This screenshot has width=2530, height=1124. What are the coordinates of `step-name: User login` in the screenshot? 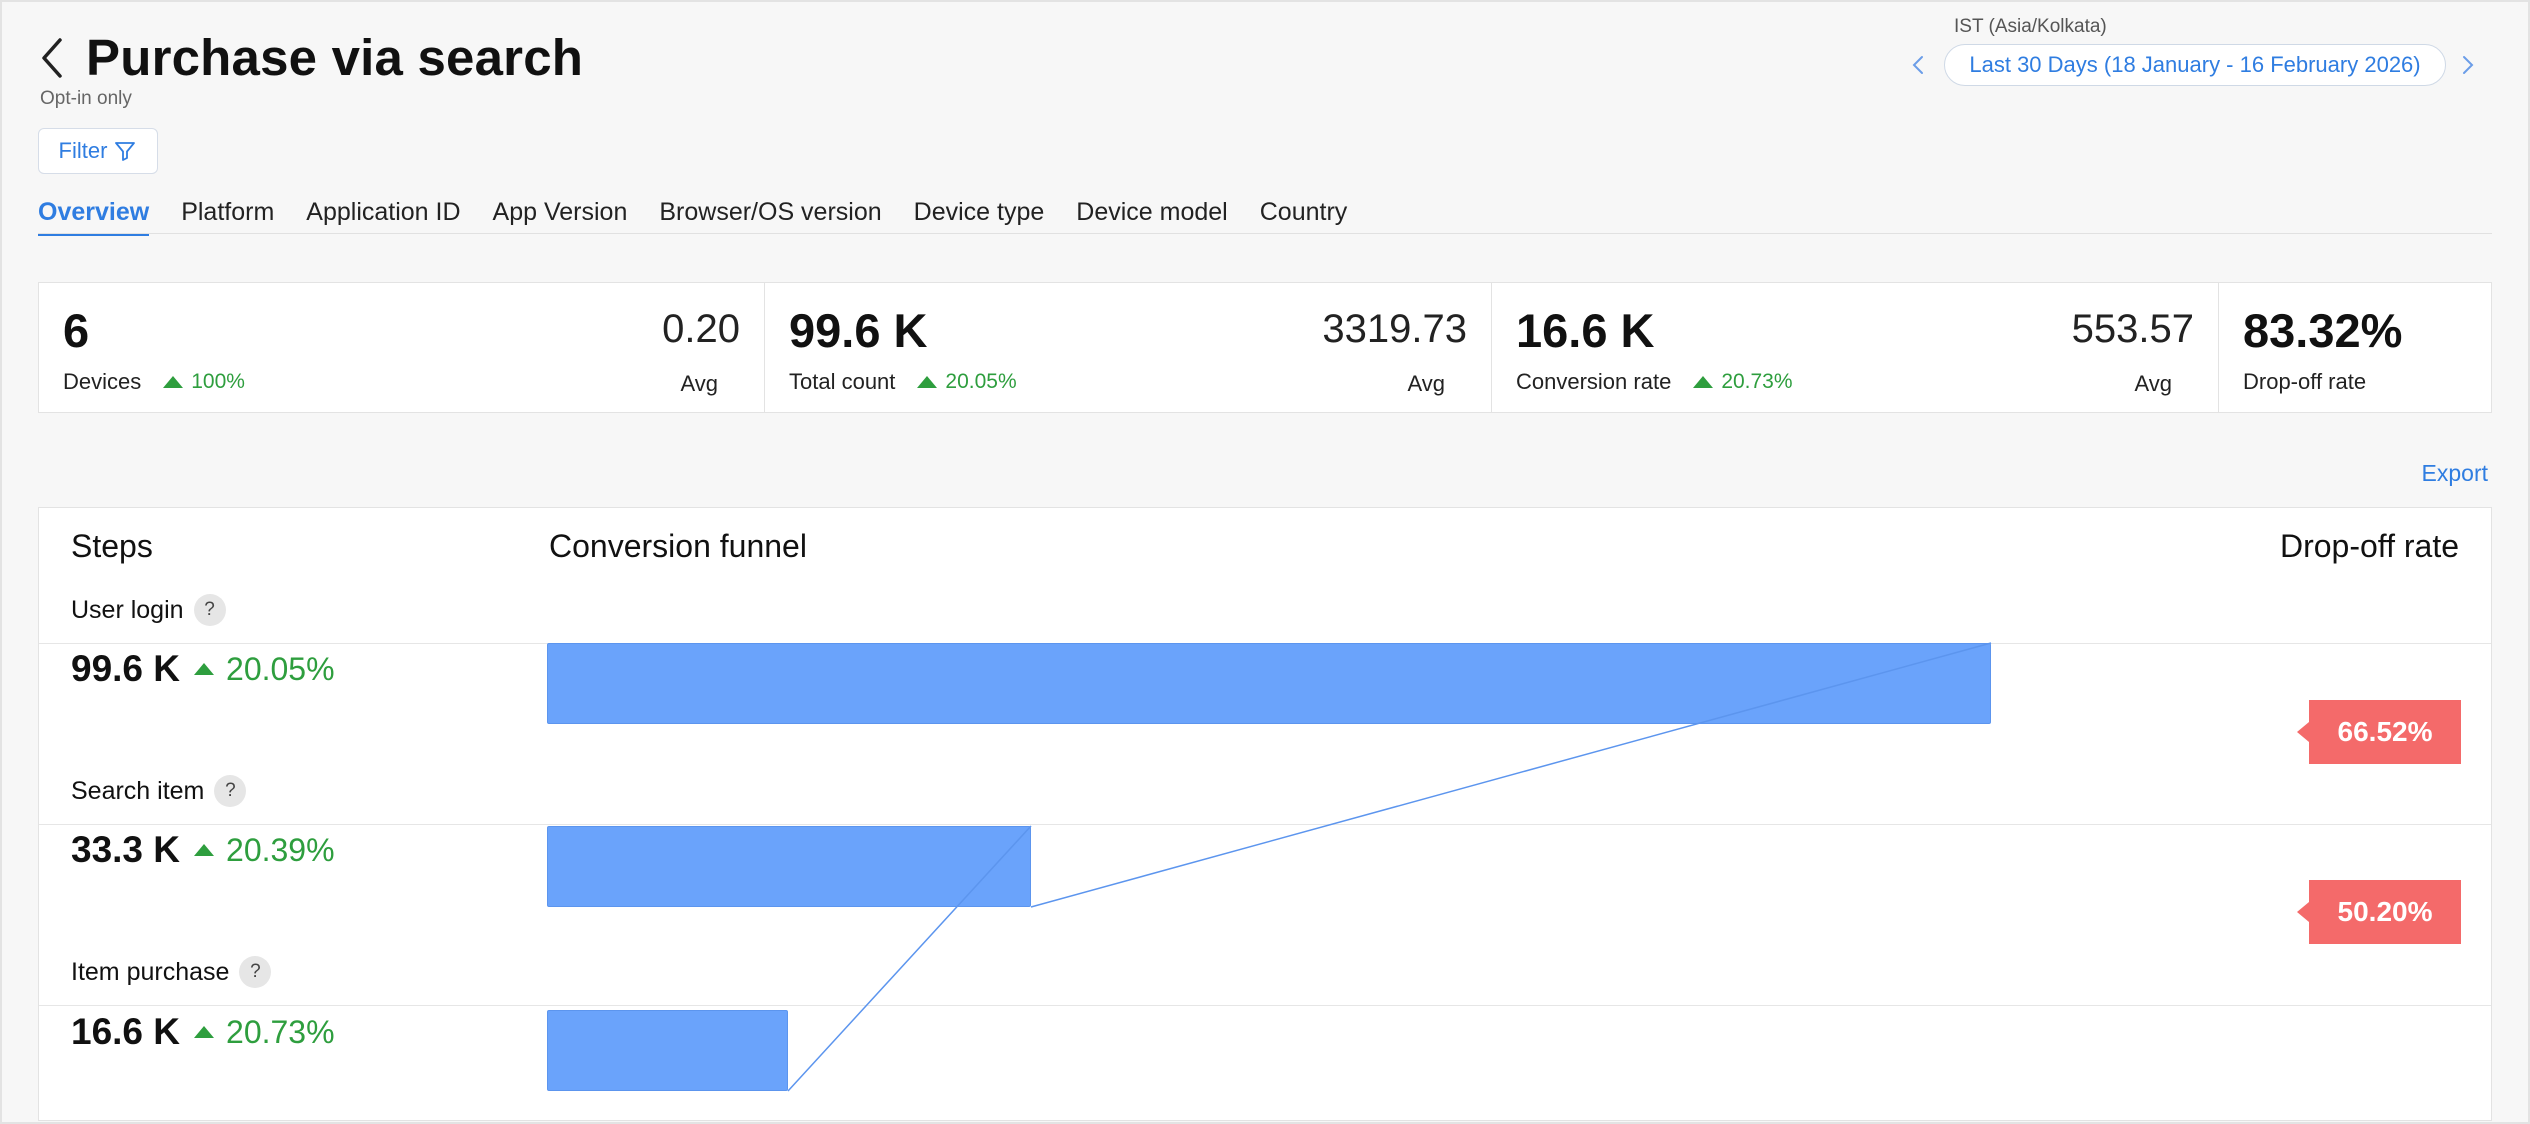 It's located at (127, 609).